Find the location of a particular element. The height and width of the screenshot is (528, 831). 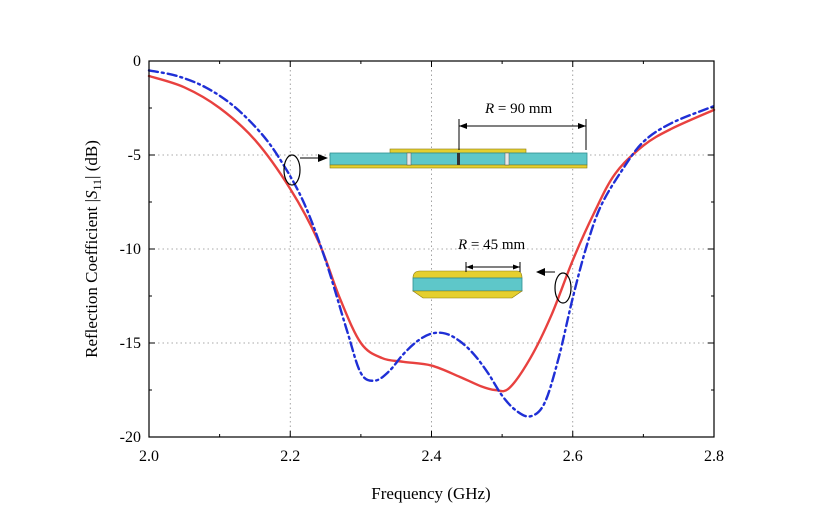

callout-small-arrowhead is located at coordinates (540, 272).